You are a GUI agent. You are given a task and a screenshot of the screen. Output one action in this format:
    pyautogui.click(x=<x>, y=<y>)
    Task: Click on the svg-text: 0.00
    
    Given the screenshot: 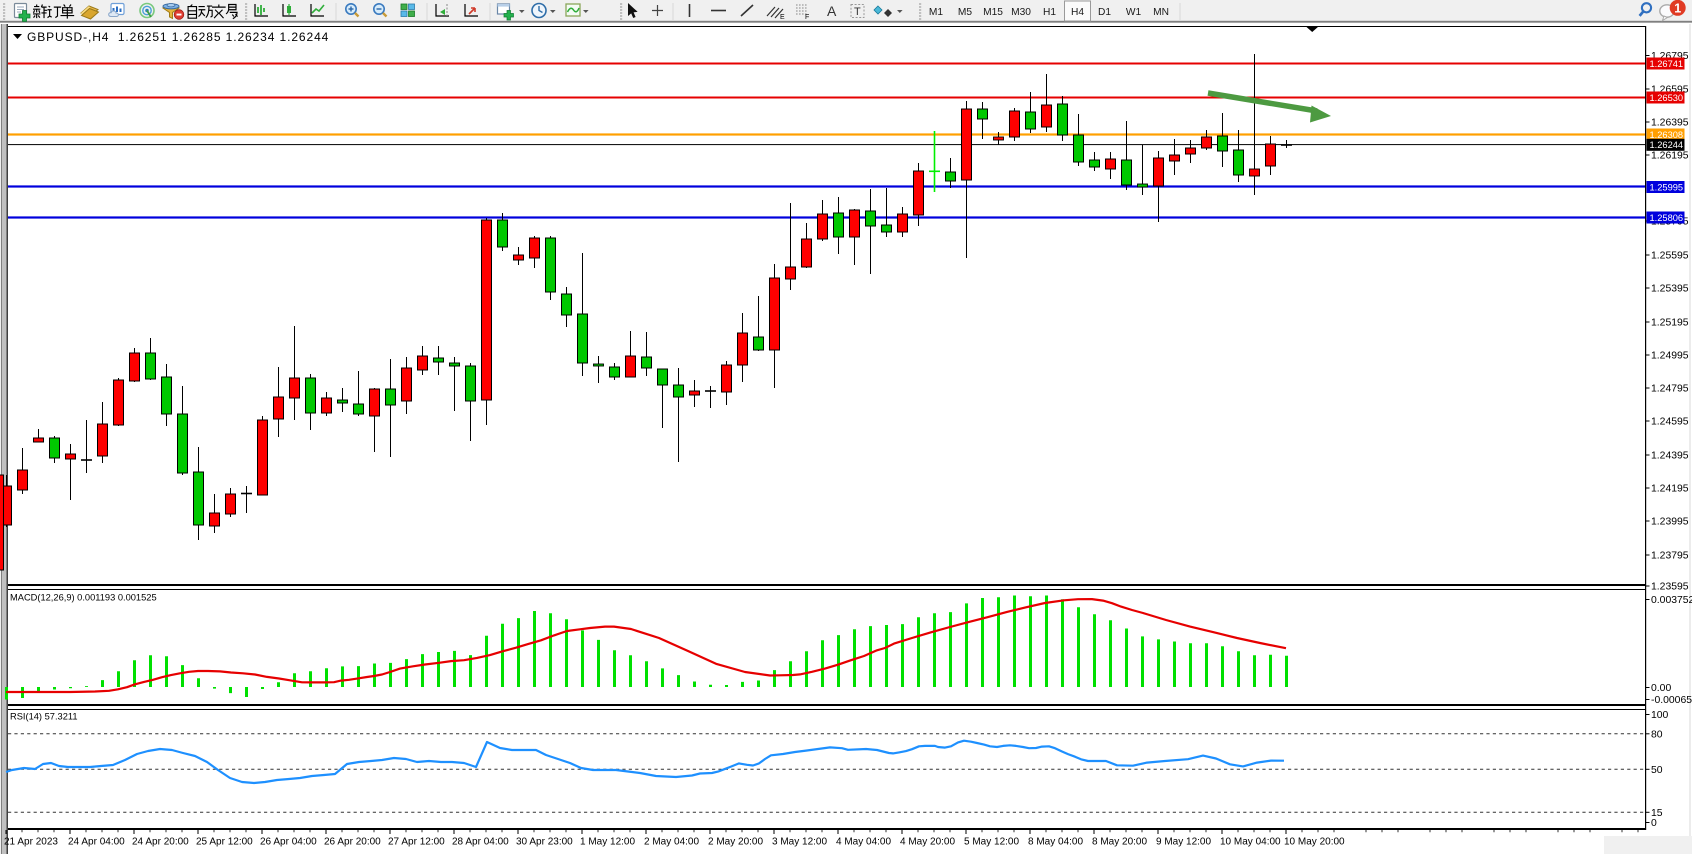 What is the action you would take?
    pyautogui.click(x=1661, y=688)
    